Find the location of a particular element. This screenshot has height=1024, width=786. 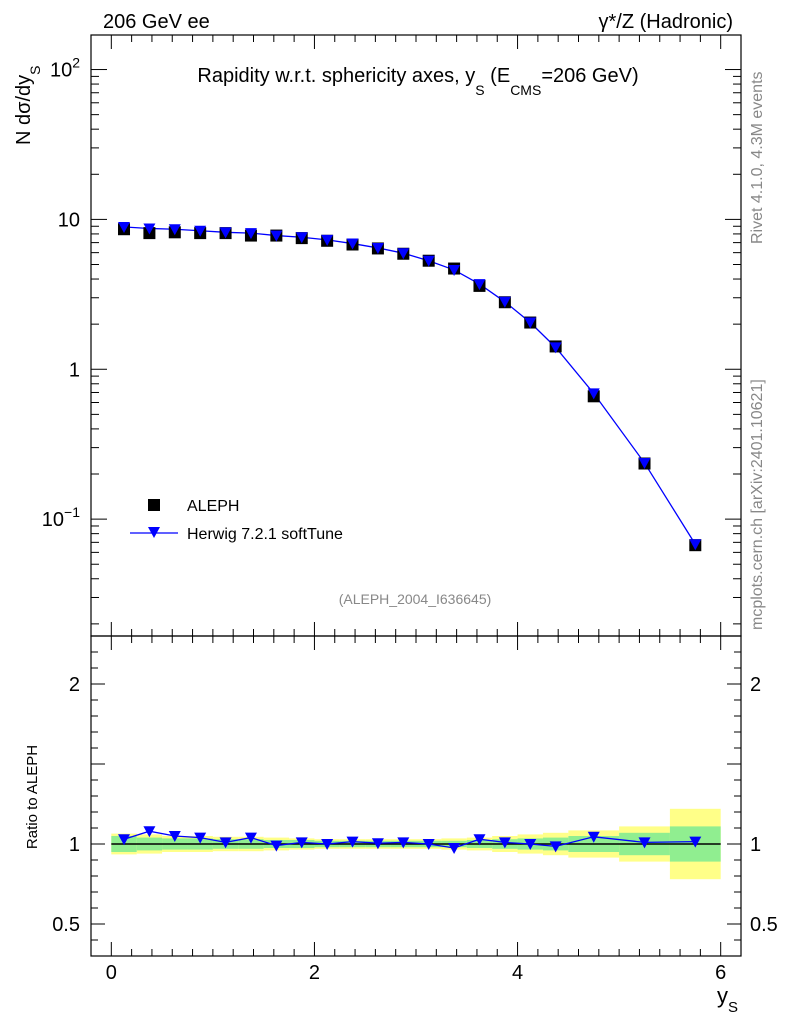

ratio-y-tick-label-left: 1 is located at coordinates (74, 845).